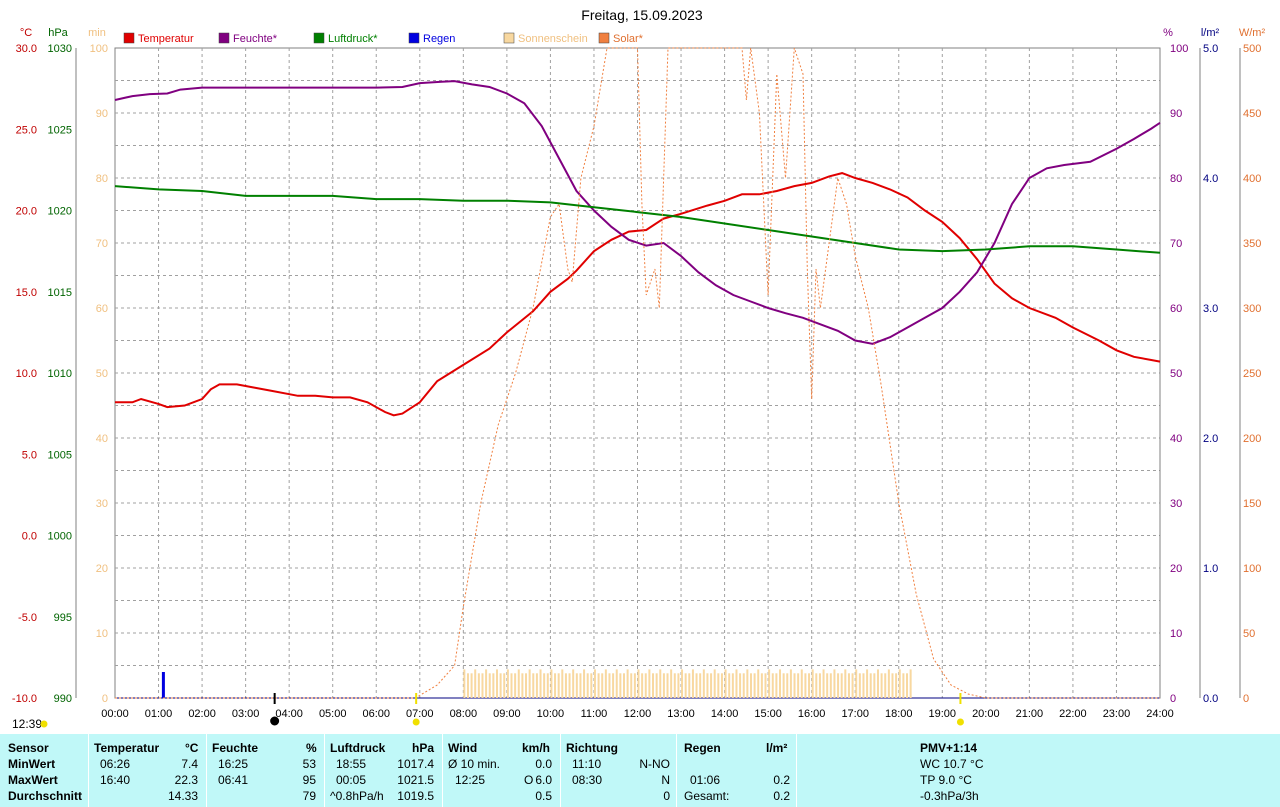  Describe the element at coordinates (1252, 569) in the screenshot. I see `solar-tick-label: 100` at that location.